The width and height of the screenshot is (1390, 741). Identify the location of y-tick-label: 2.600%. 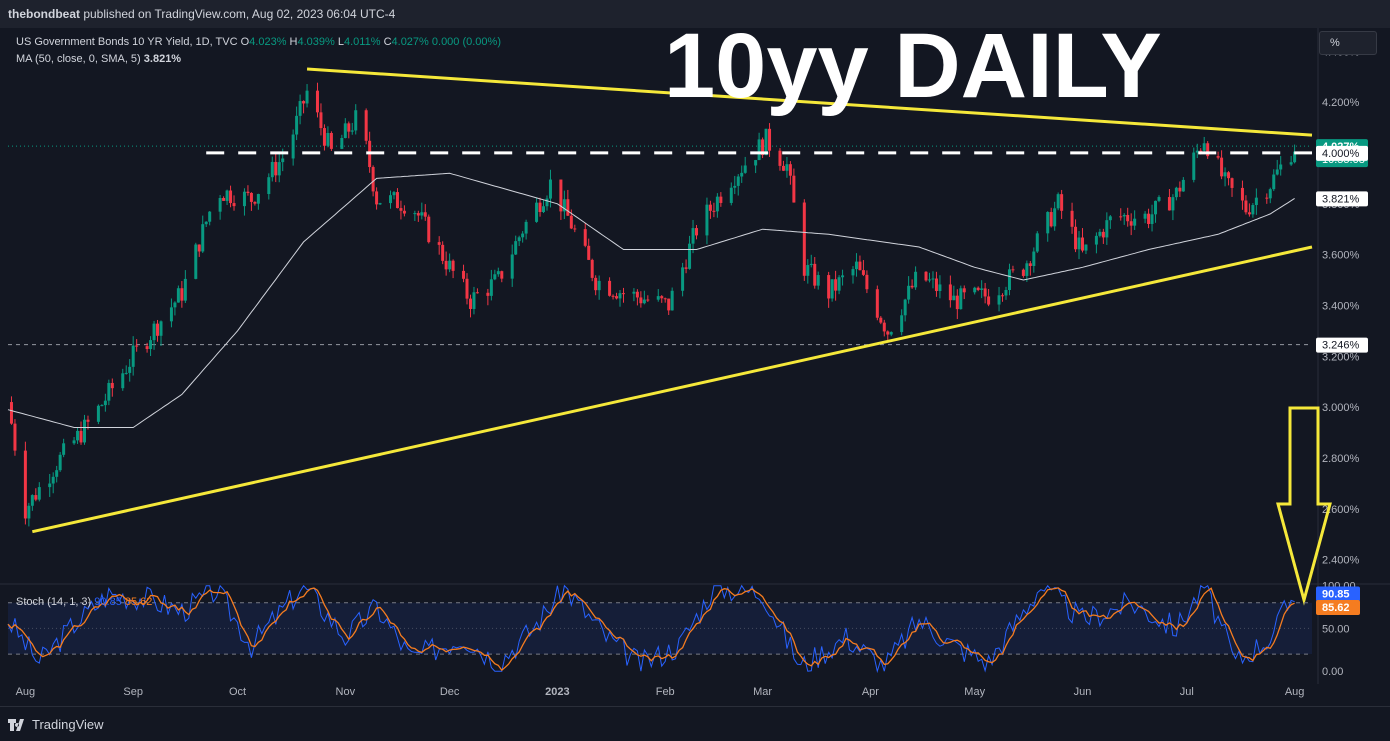
(1341, 510).